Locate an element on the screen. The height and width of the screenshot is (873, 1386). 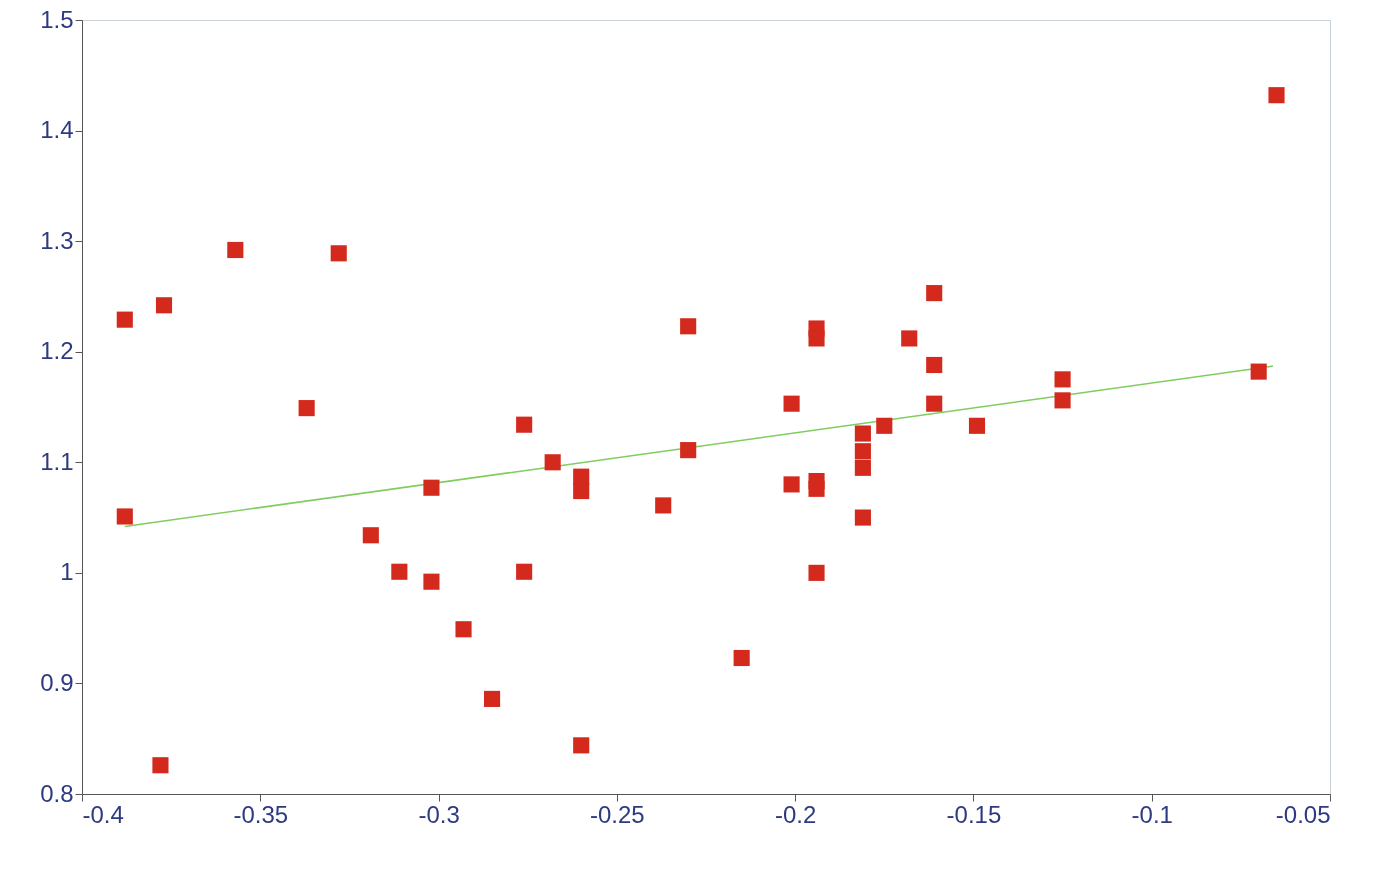
x-tick-label: -0.2 is located at coordinates (795, 814).